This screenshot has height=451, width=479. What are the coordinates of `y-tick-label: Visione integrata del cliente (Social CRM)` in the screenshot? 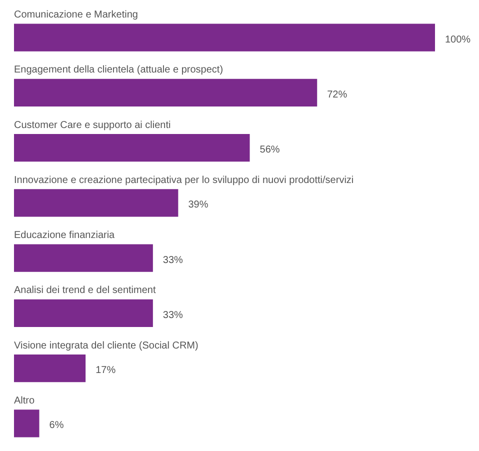 It's located at (106, 346).